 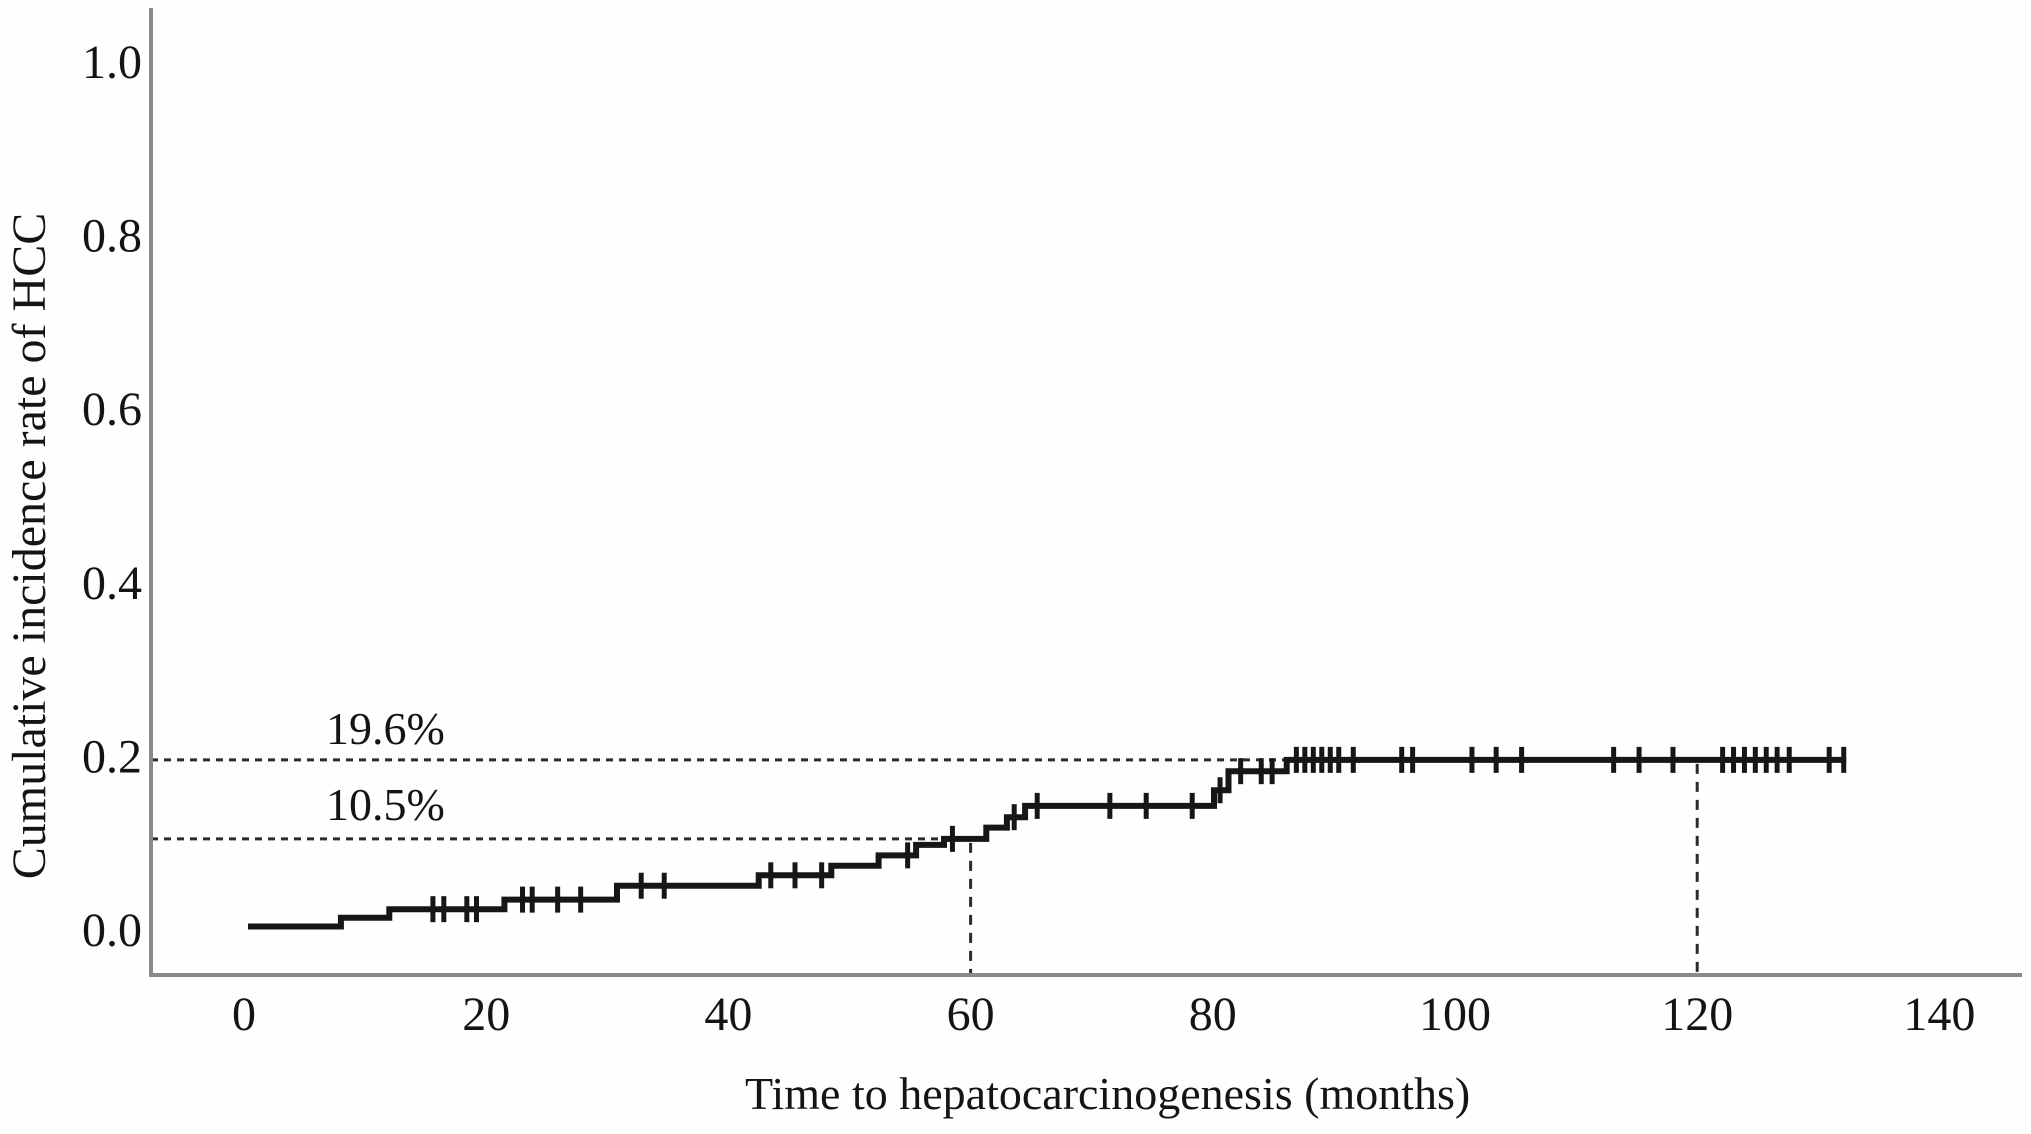 I want to click on x-tick-label: 40, so click(x=728, y=1014).